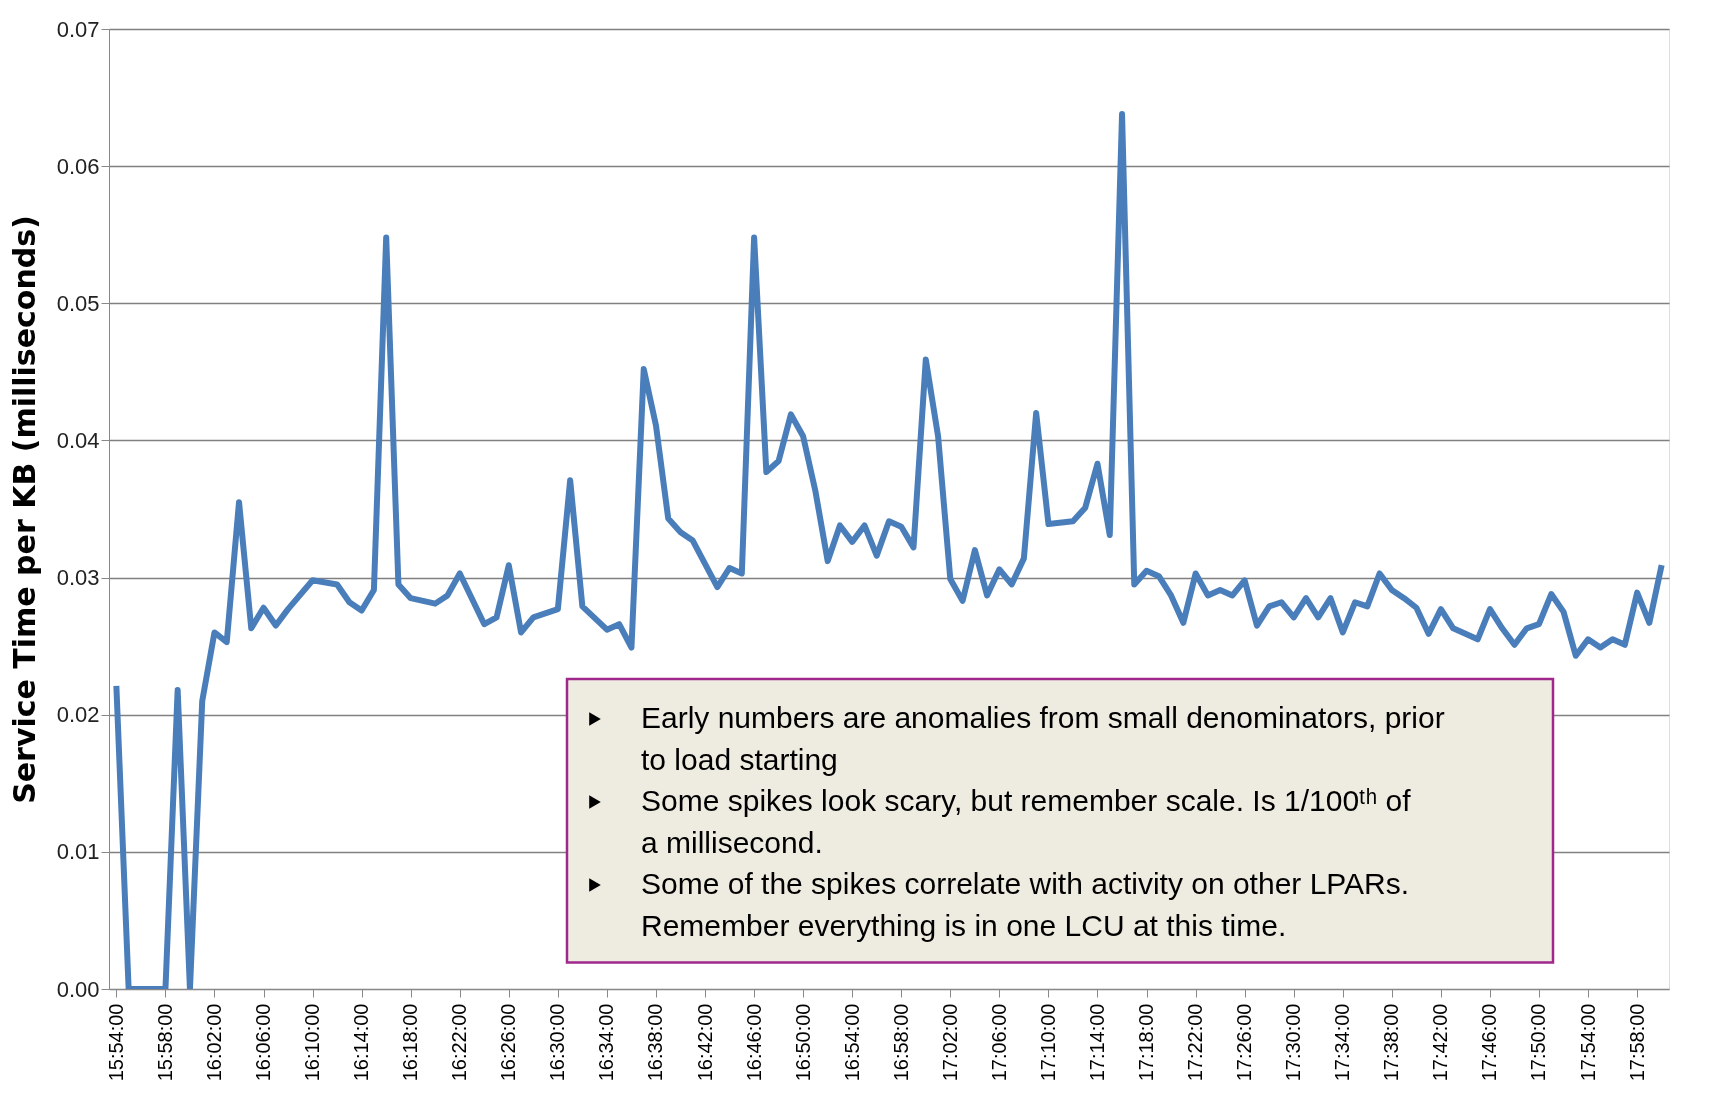  I want to click on x-tick-label: 15:58:00, so click(164, 1042).